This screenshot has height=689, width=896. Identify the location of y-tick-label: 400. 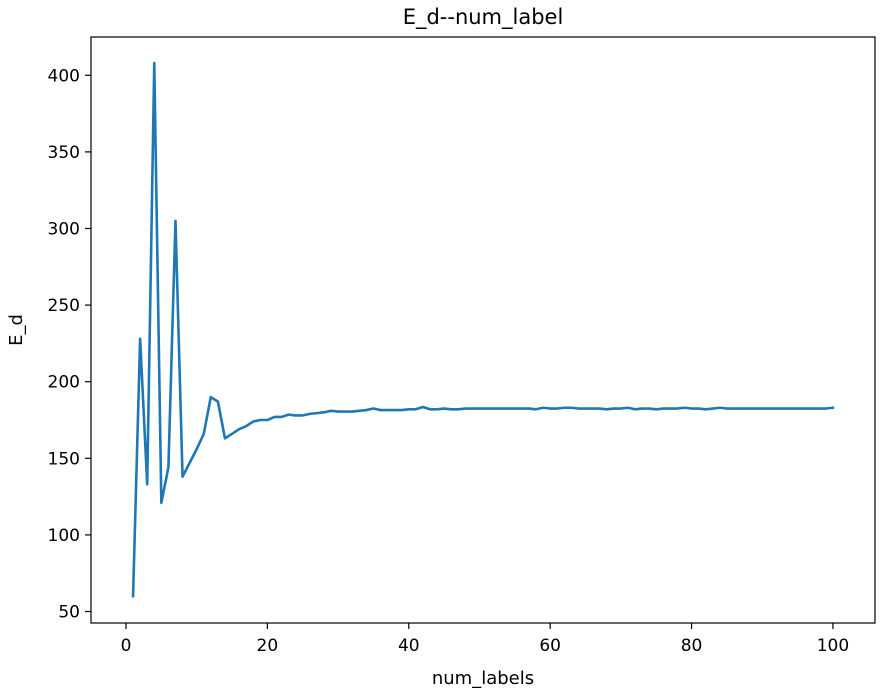
(64, 76).